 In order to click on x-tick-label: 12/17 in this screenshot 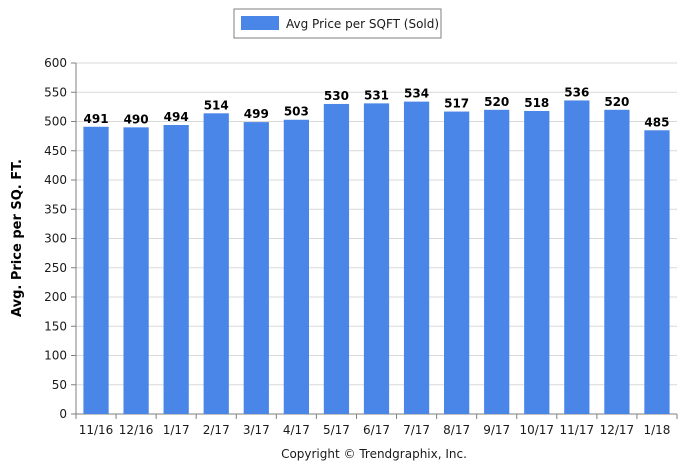, I will do `click(617, 430)`.